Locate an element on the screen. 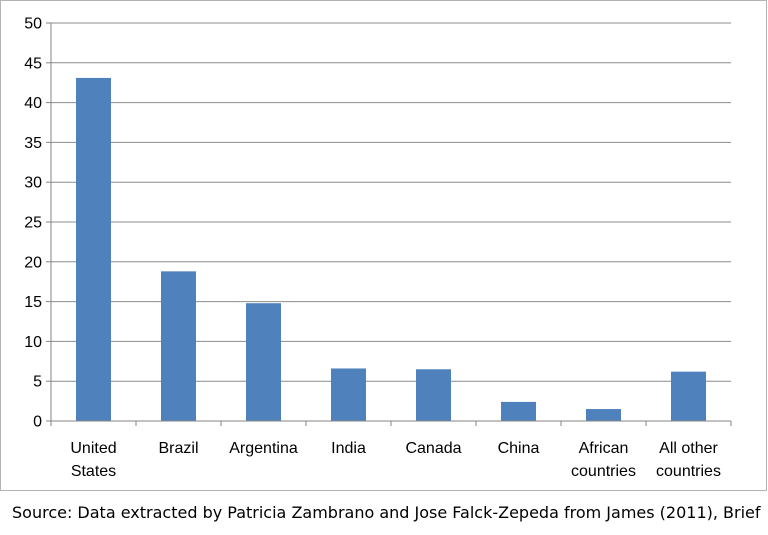 Image resolution: width=768 pixels, height=535 pixels. y-tick-labels: 0 5 10 15 20 25 30 35 40 45 50 is located at coordinates (33, 223).